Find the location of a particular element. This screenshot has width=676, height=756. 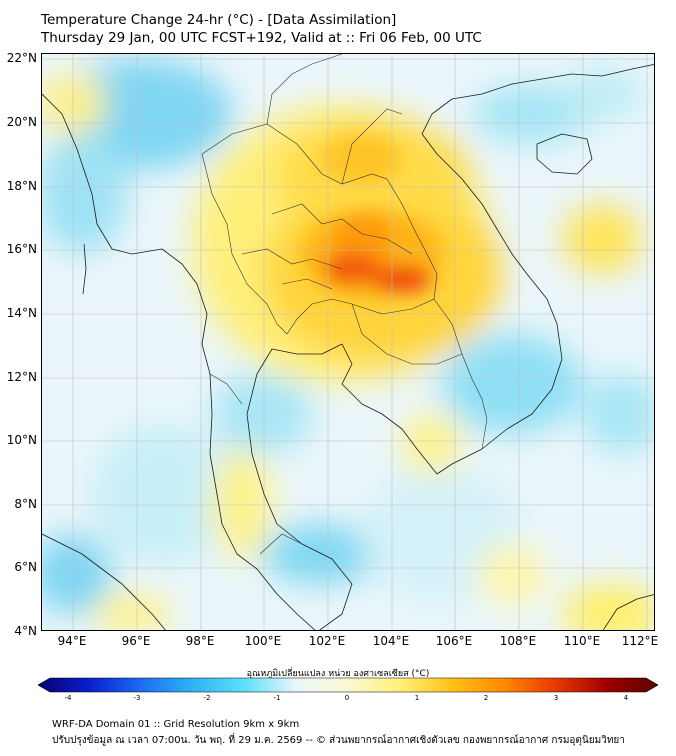

lat-label: 8°N is located at coordinates (25, 504).